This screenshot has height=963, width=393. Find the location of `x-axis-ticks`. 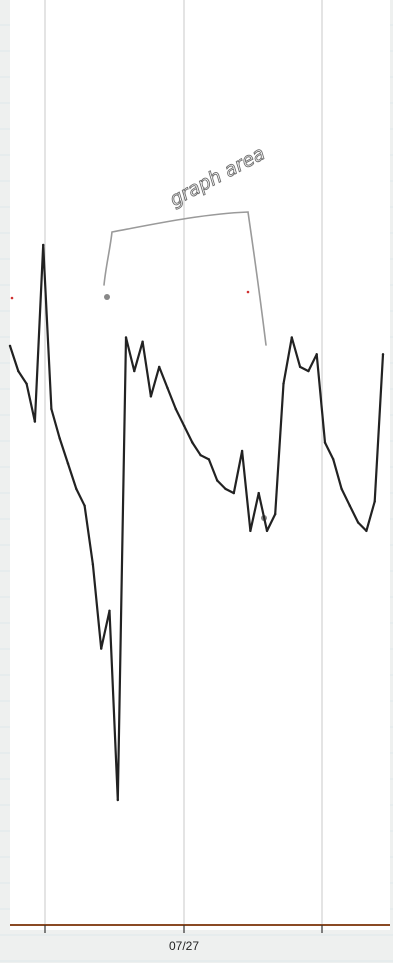

x-axis-ticks is located at coordinates (183, 929).